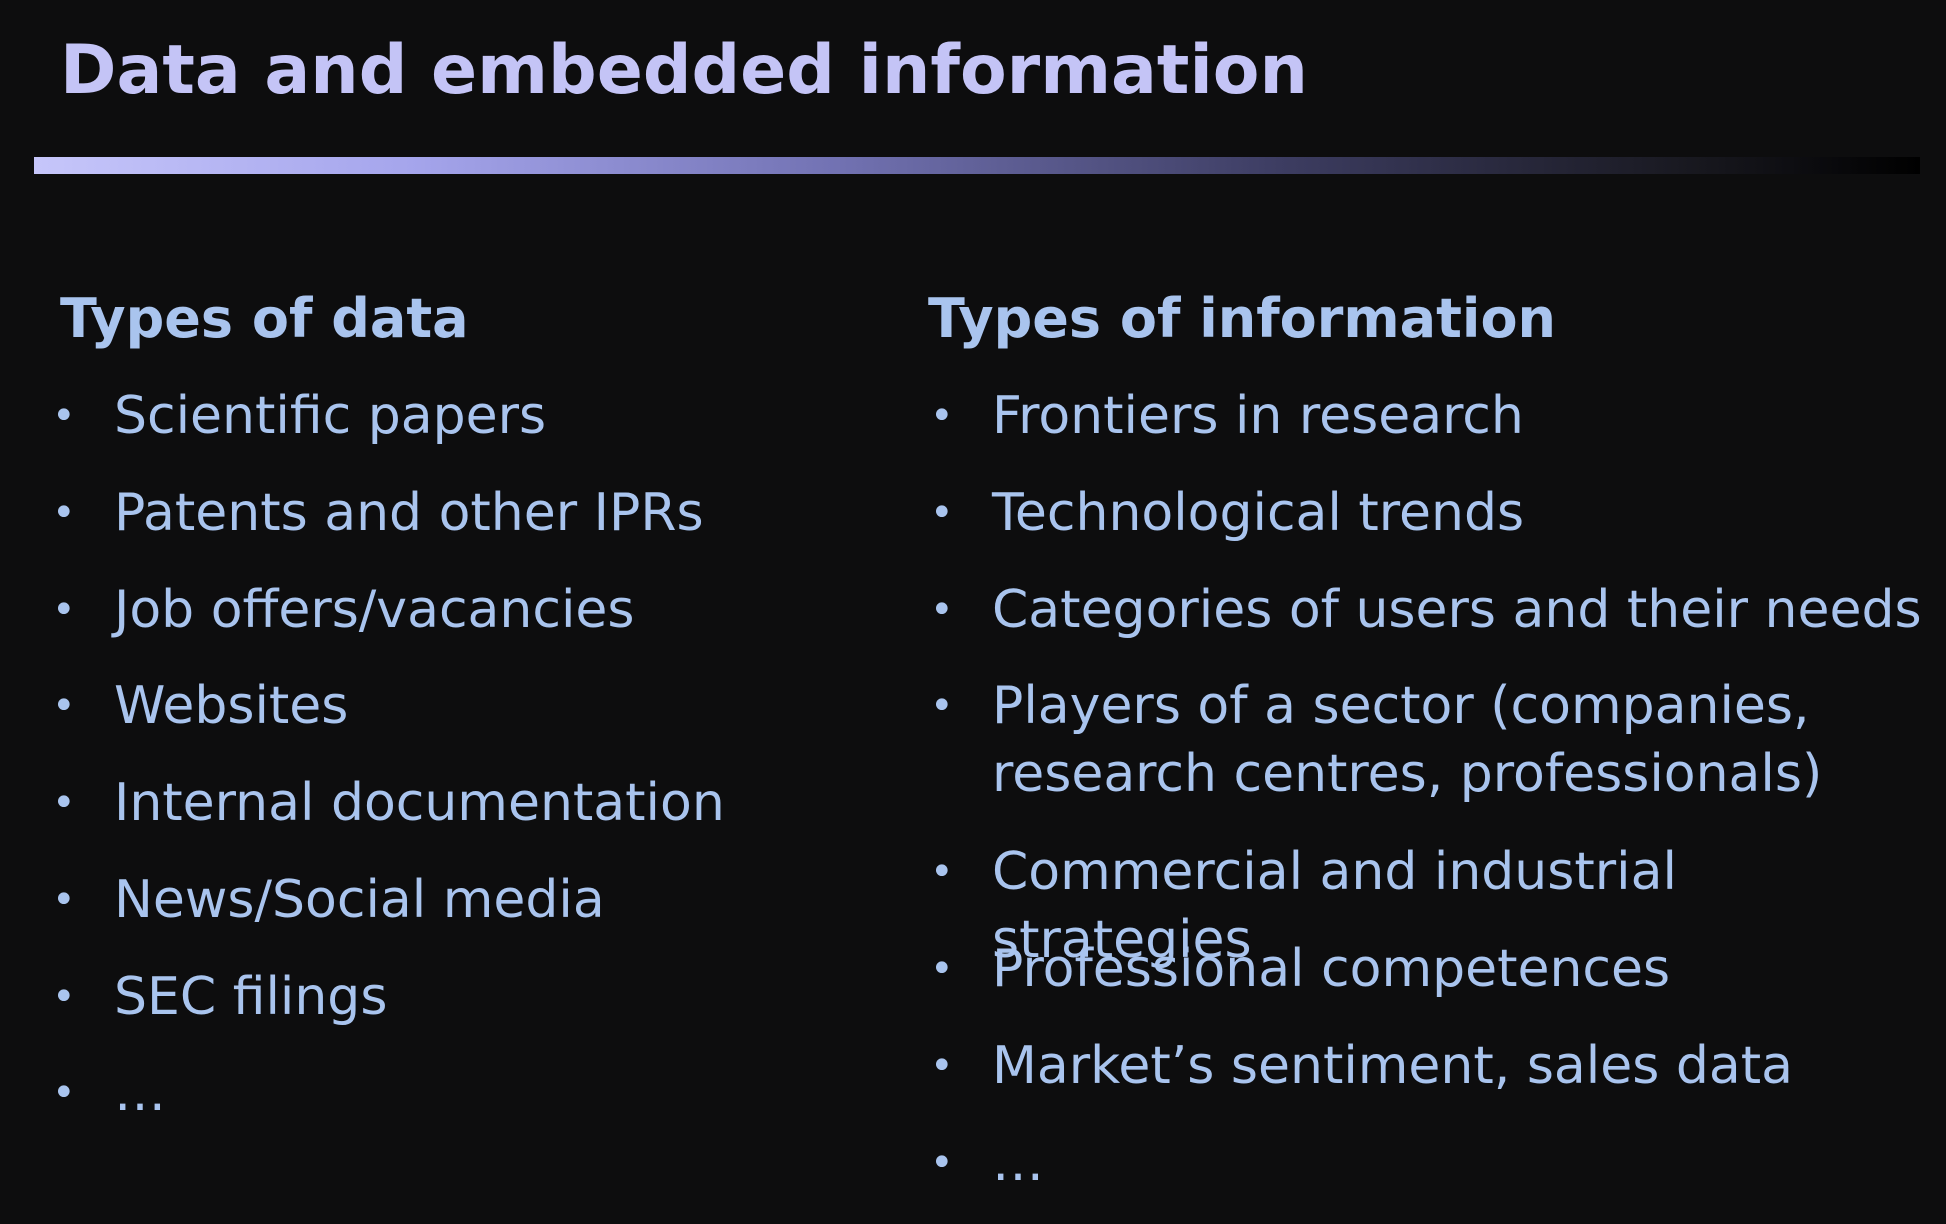  I want to click on list-item: • Market’s sentiment, sales data, so click(1431, 1066).